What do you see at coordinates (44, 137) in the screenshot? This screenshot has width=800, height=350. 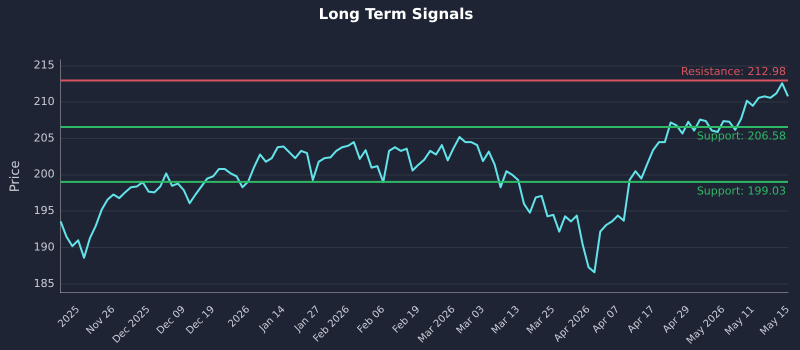 I see `y-tick-label: 205` at bounding box center [44, 137].